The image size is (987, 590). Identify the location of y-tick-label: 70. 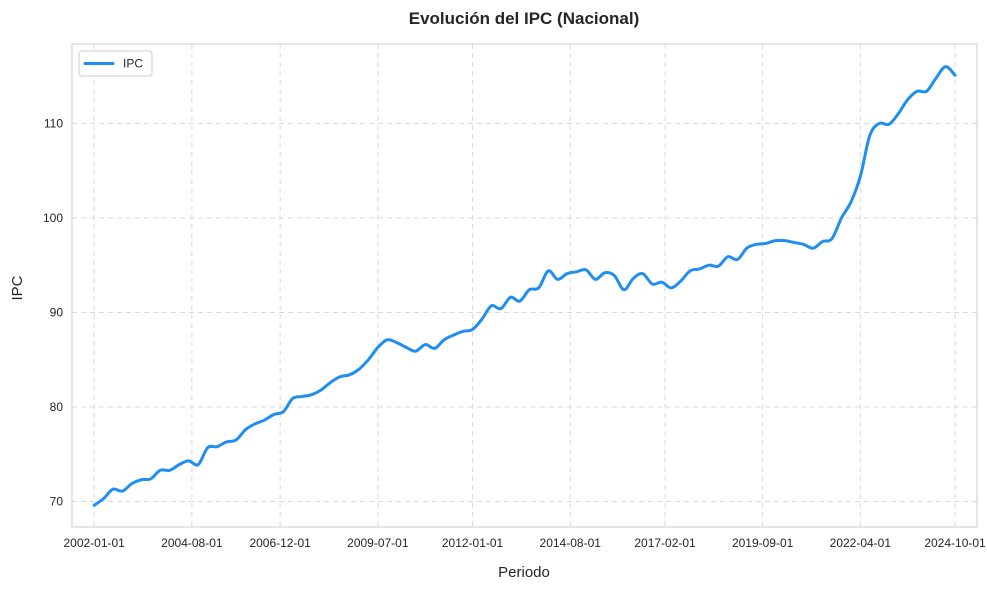
(57, 501).